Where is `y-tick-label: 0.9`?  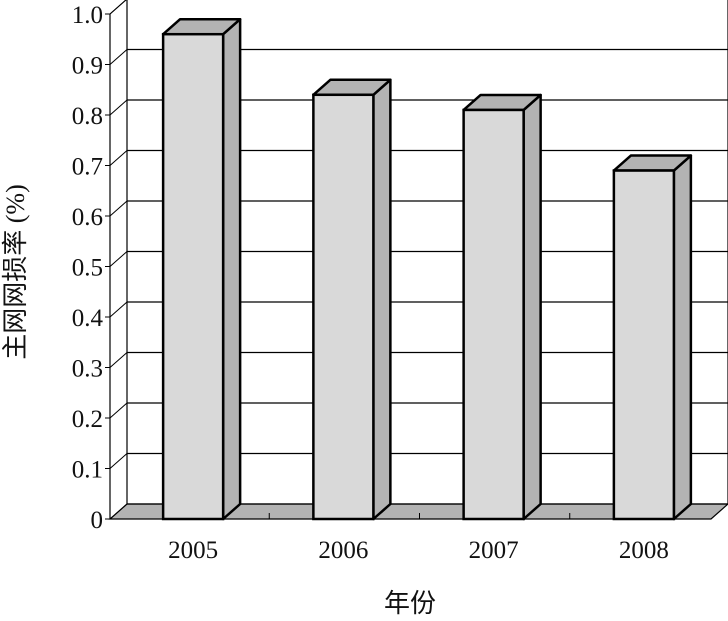
y-tick-label: 0.9 is located at coordinates (87, 66).